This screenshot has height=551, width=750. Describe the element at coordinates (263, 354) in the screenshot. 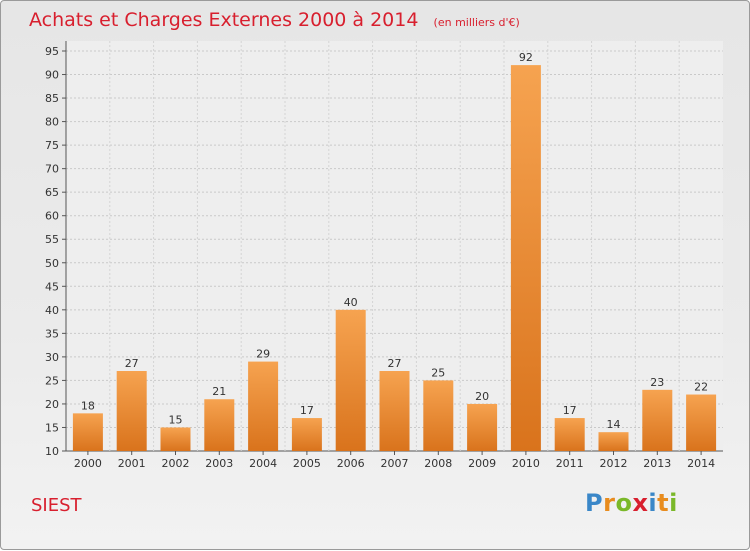

I see `bar-value-label: 29` at that location.